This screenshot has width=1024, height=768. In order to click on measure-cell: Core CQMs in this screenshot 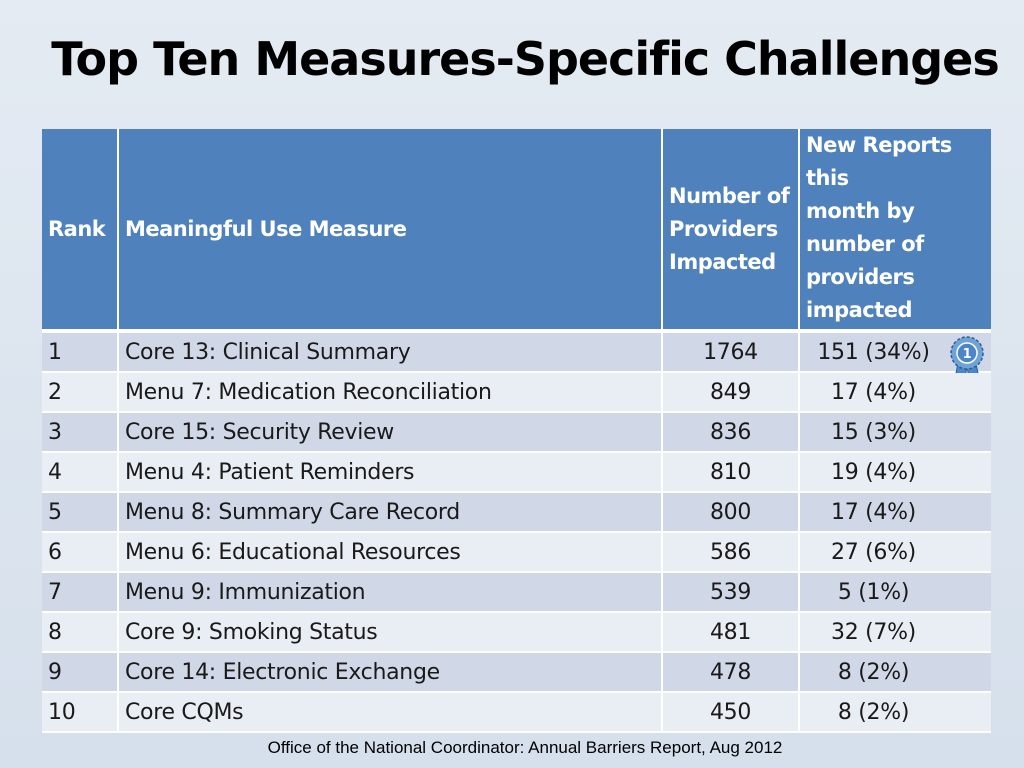, I will do `click(390, 712)`.